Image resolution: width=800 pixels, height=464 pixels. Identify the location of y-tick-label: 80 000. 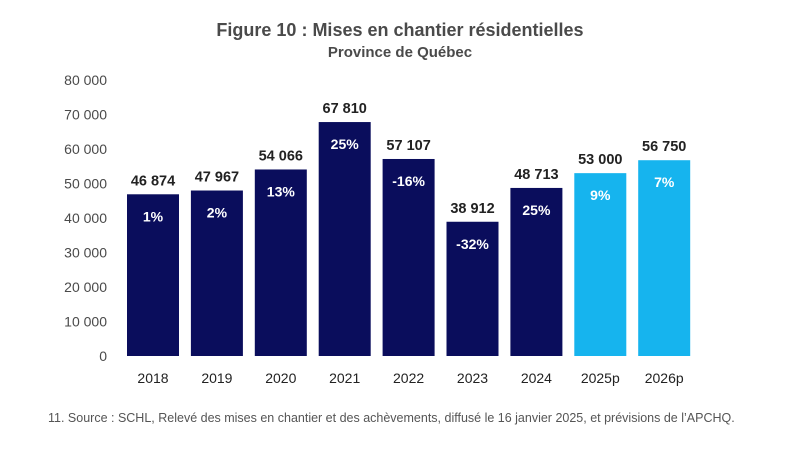
(85, 80).